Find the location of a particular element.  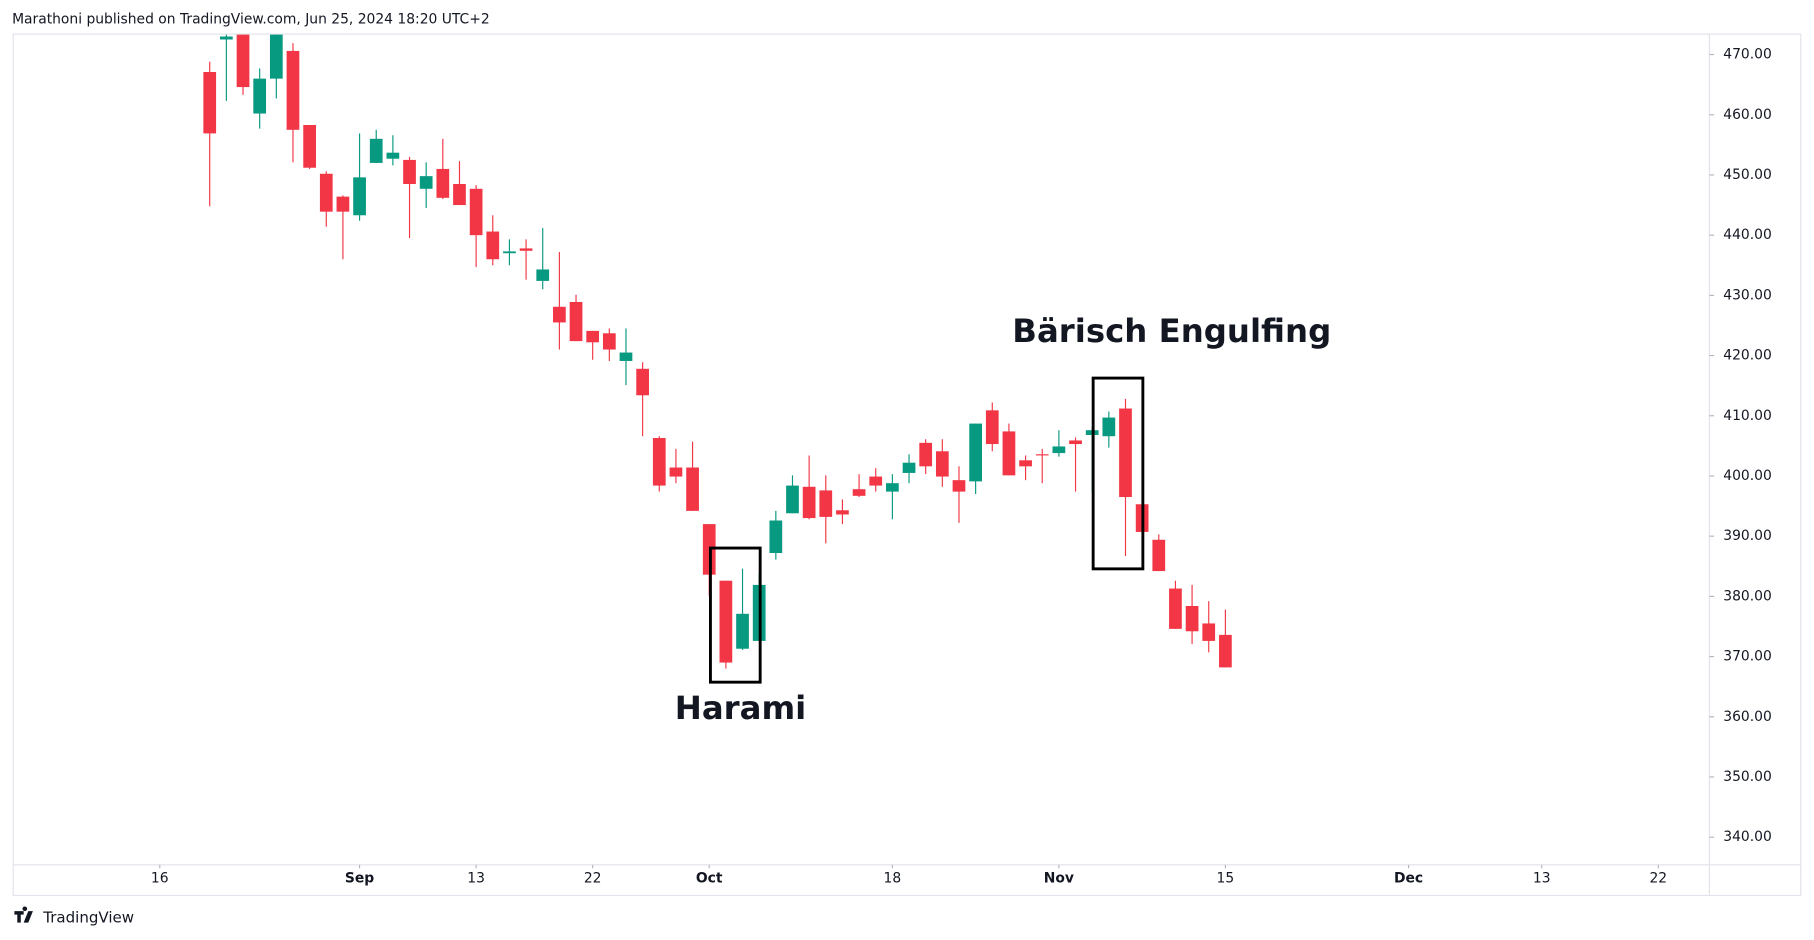

price-label: 370.00 is located at coordinates (1747, 657).